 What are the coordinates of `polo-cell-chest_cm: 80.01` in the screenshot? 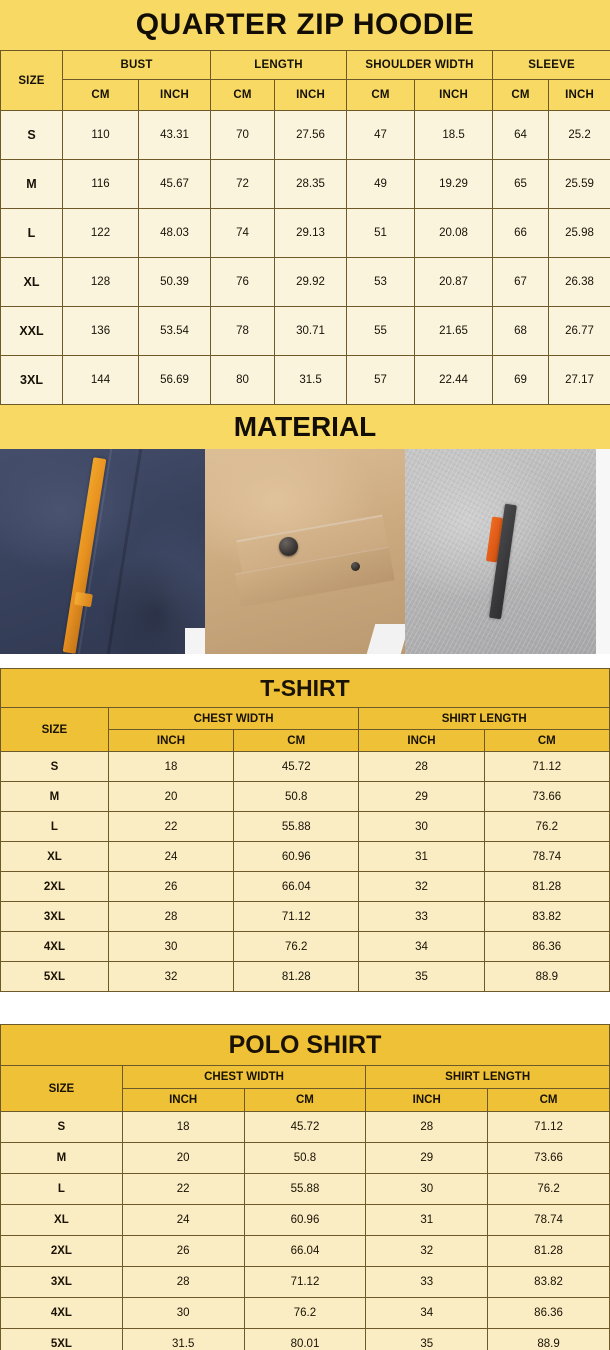 It's located at (305, 1339).